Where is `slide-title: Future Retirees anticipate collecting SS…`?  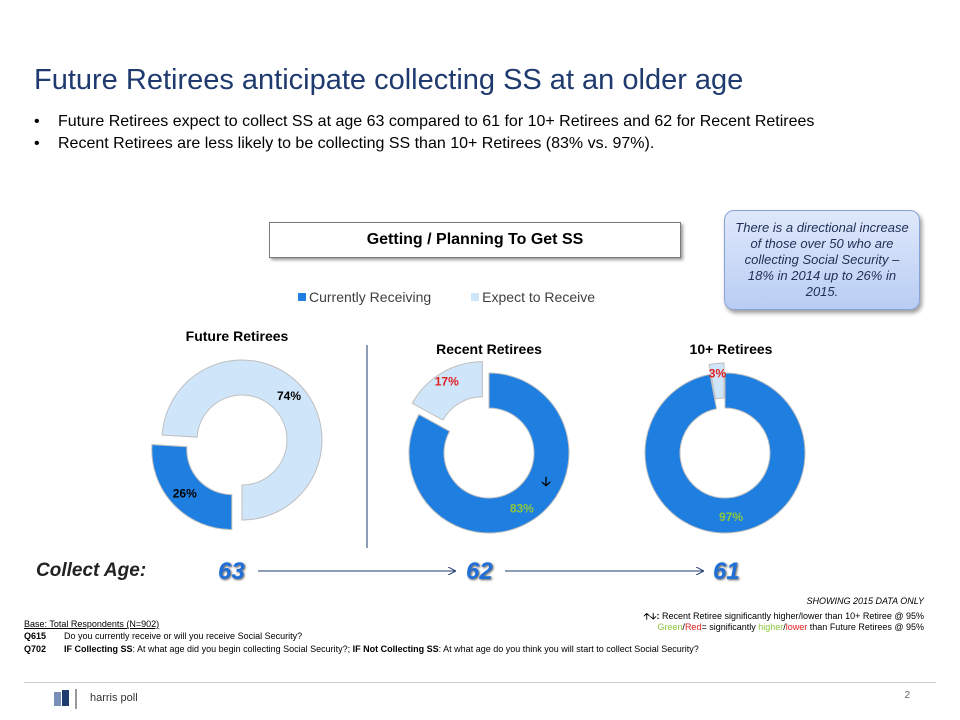 slide-title: Future Retirees anticipate collecting SS… is located at coordinates (389, 80).